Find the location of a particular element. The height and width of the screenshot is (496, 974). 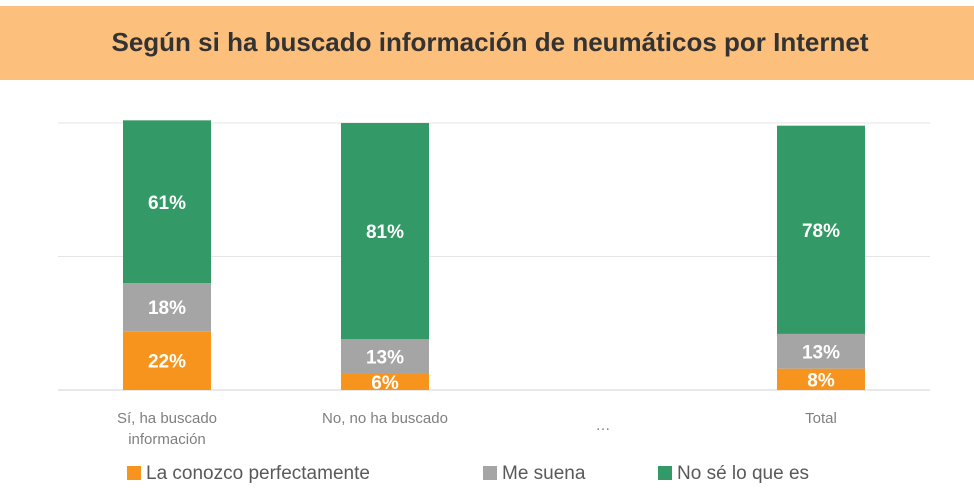

x-tick-label: No, no ha buscado is located at coordinates (385, 418).